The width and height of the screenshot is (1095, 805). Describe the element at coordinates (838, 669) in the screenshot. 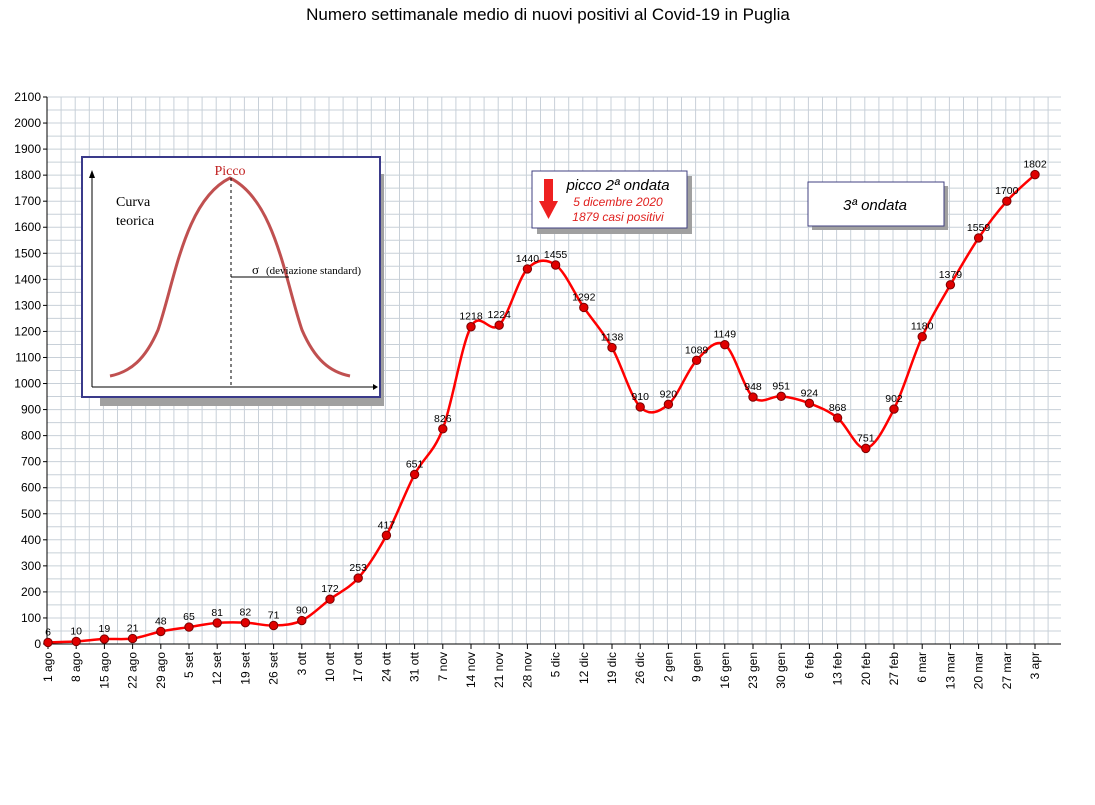

I see `x-tick-label: 13 feb` at that location.